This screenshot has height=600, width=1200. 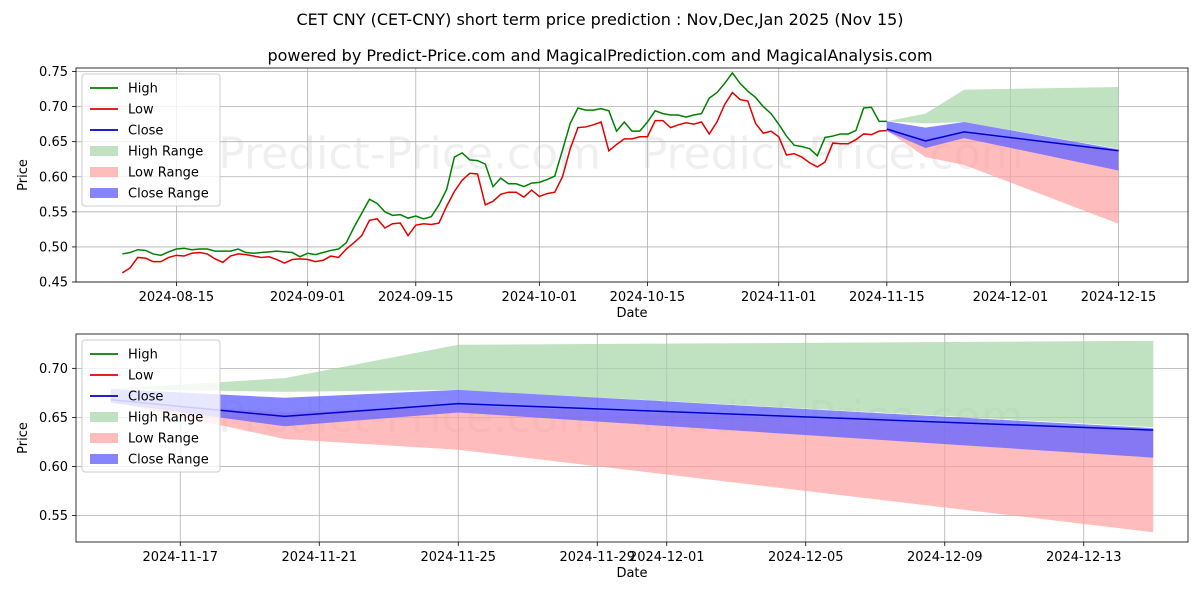 I want to click on x-tick-label: 2024-11-17, so click(x=180, y=557).